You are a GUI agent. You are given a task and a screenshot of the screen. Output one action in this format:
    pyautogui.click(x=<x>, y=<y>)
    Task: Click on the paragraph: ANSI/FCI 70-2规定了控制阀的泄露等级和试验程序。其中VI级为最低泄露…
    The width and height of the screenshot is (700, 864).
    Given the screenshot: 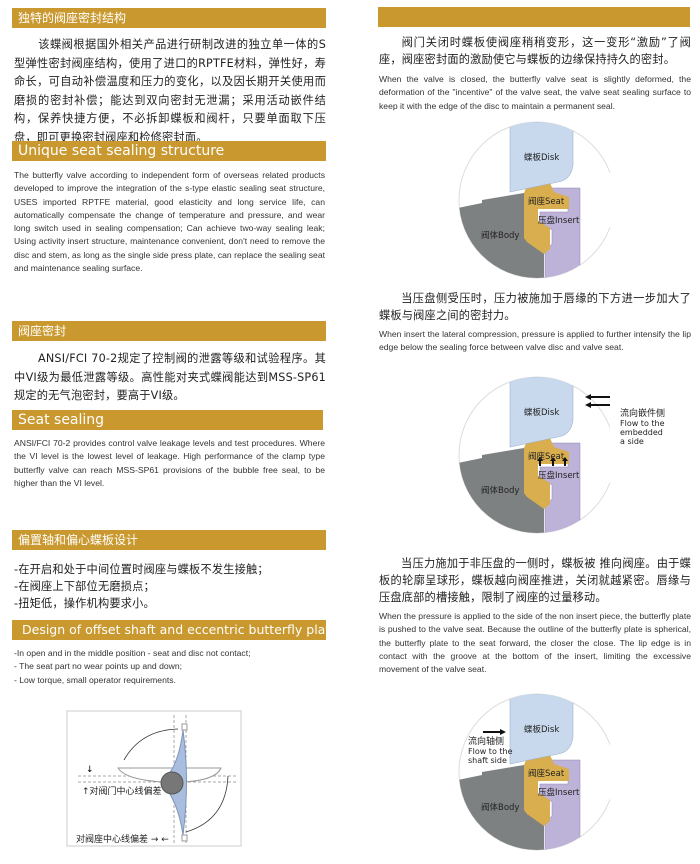 What is the action you would take?
    pyautogui.click(x=170, y=378)
    